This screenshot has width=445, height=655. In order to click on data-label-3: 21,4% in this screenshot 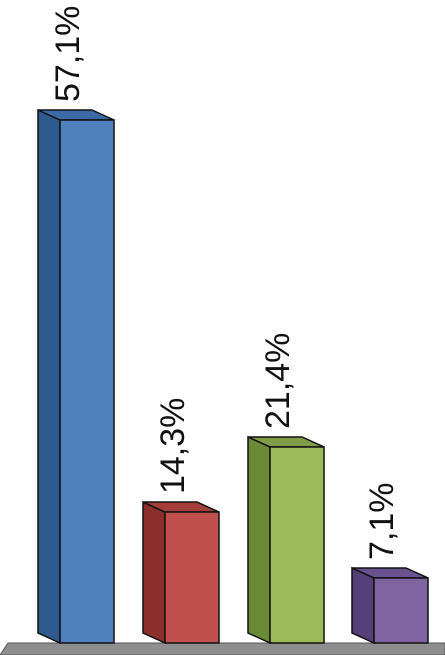, I will do `click(278, 381)`.